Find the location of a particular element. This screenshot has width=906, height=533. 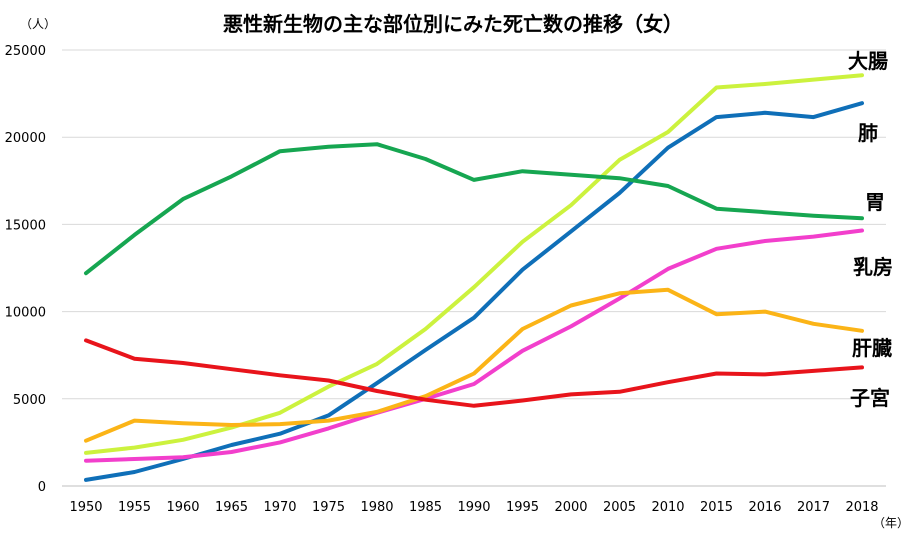

y-tick-label: 5000 is located at coordinates (29, 400).